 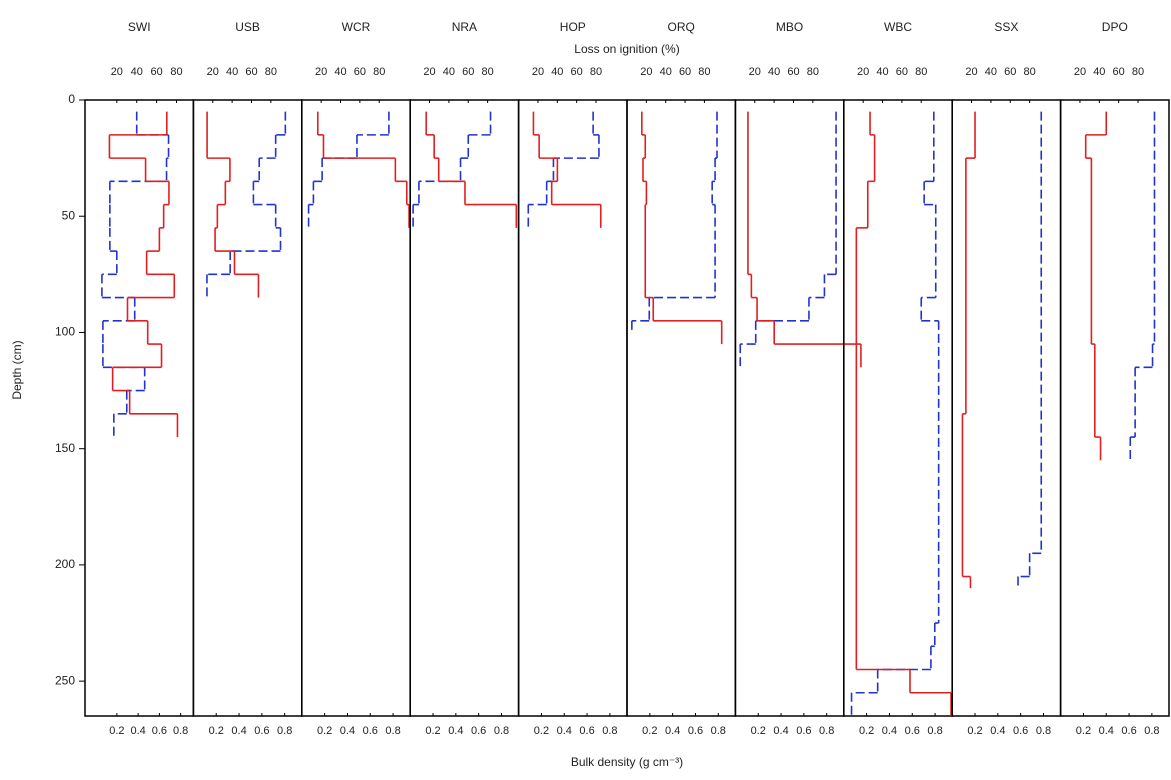 What do you see at coordinates (681, 27) in the screenshot?
I see `panel-title: ORQ` at bounding box center [681, 27].